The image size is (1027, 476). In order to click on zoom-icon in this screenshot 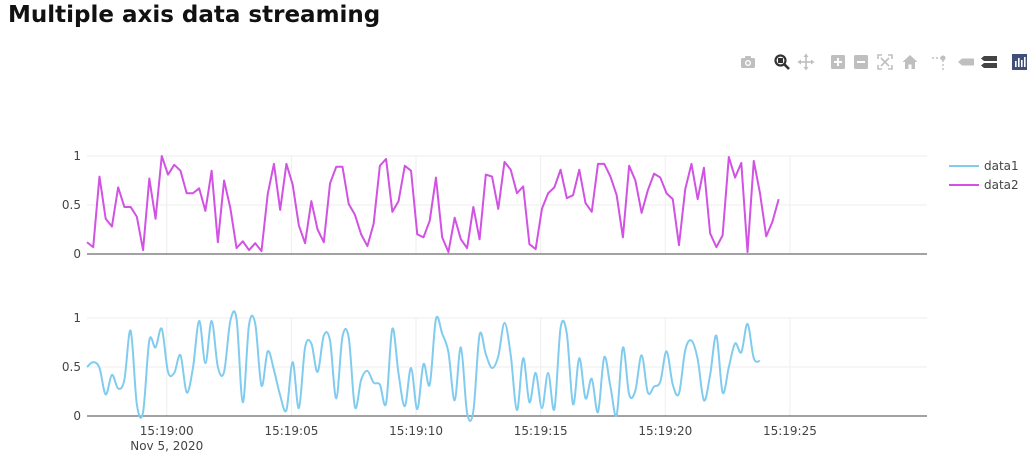, I will do `click(782, 62)`.